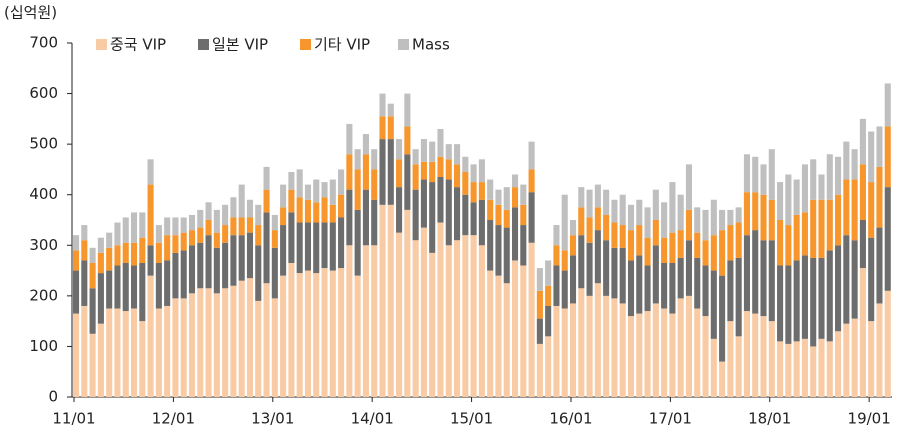  Describe the element at coordinates (43, 144) in the screenshot. I see `y-tick-label: 500` at that location.